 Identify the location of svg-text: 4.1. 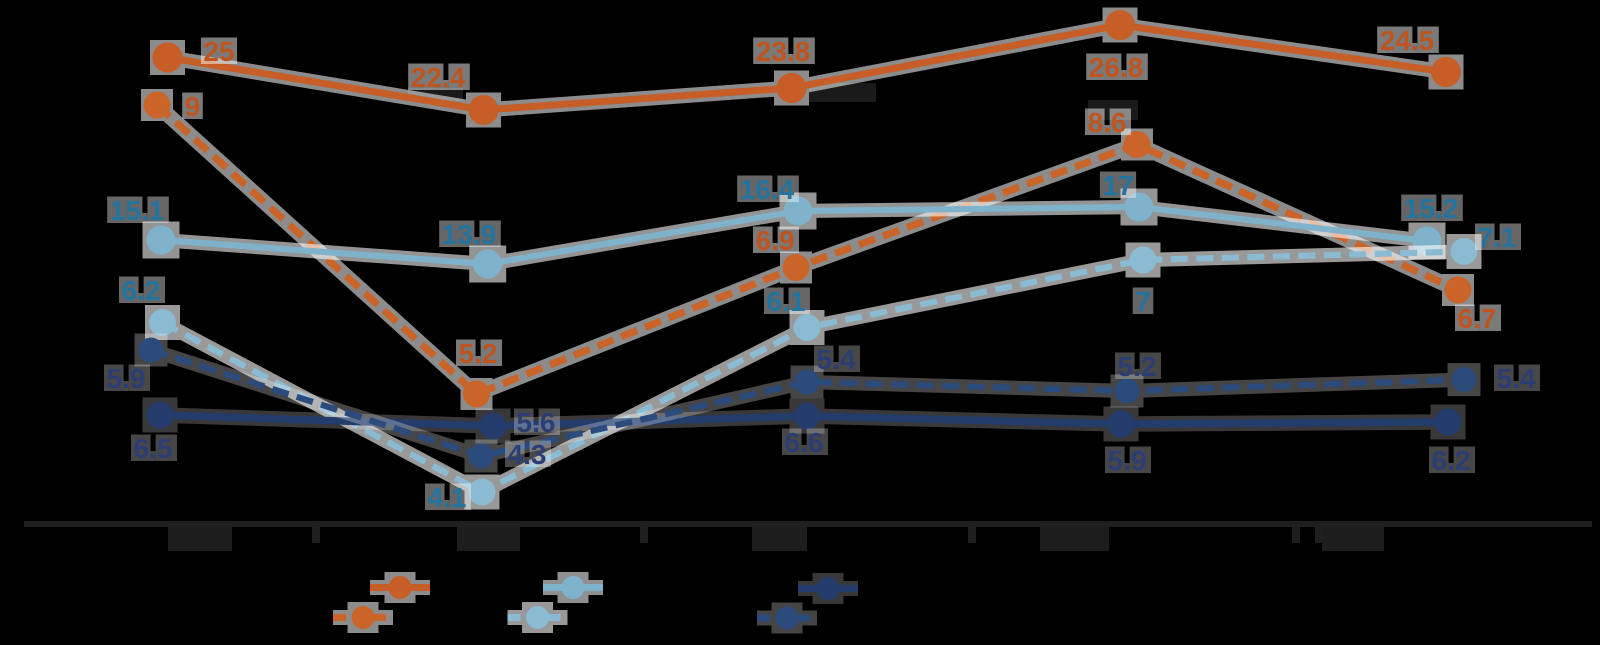
(447, 497).